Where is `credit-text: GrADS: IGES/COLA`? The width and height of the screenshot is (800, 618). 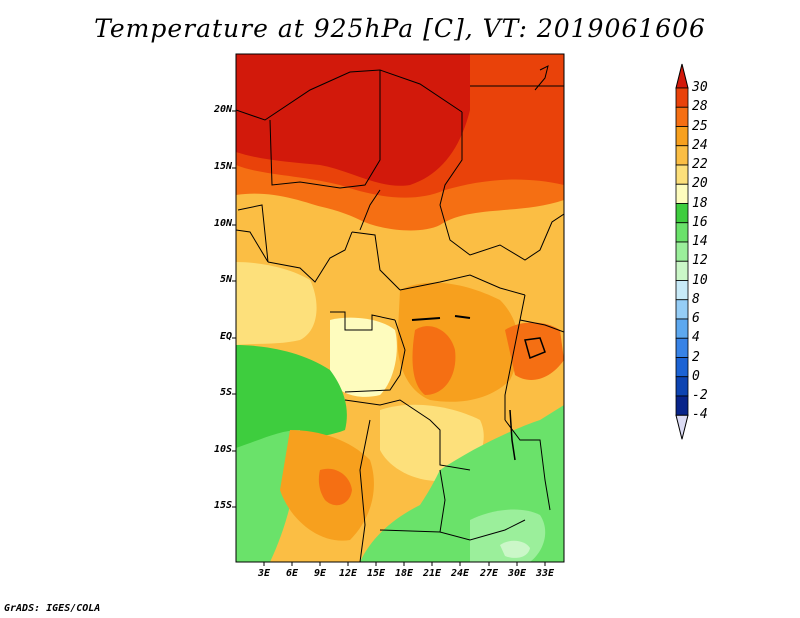 credit-text: GrADS: IGES/COLA is located at coordinates (52, 608).